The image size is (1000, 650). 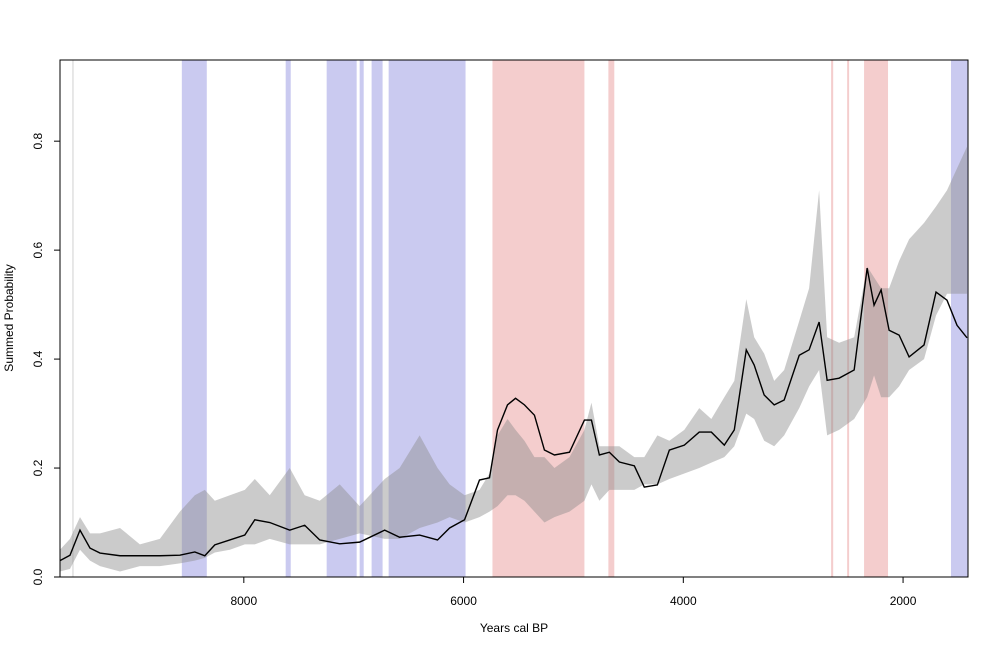 What do you see at coordinates (903, 601) in the screenshot?
I see `x-tick-label: 2000` at bounding box center [903, 601].